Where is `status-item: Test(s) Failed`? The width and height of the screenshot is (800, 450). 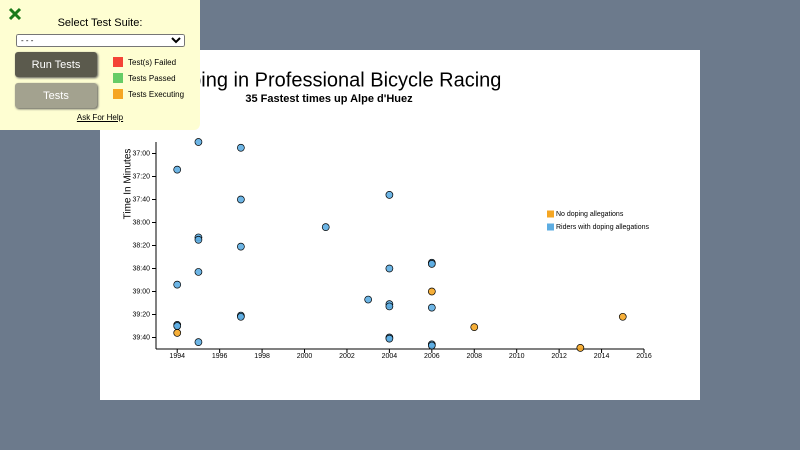
status-item: Test(s) Failed is located at coordinates (144, 62).